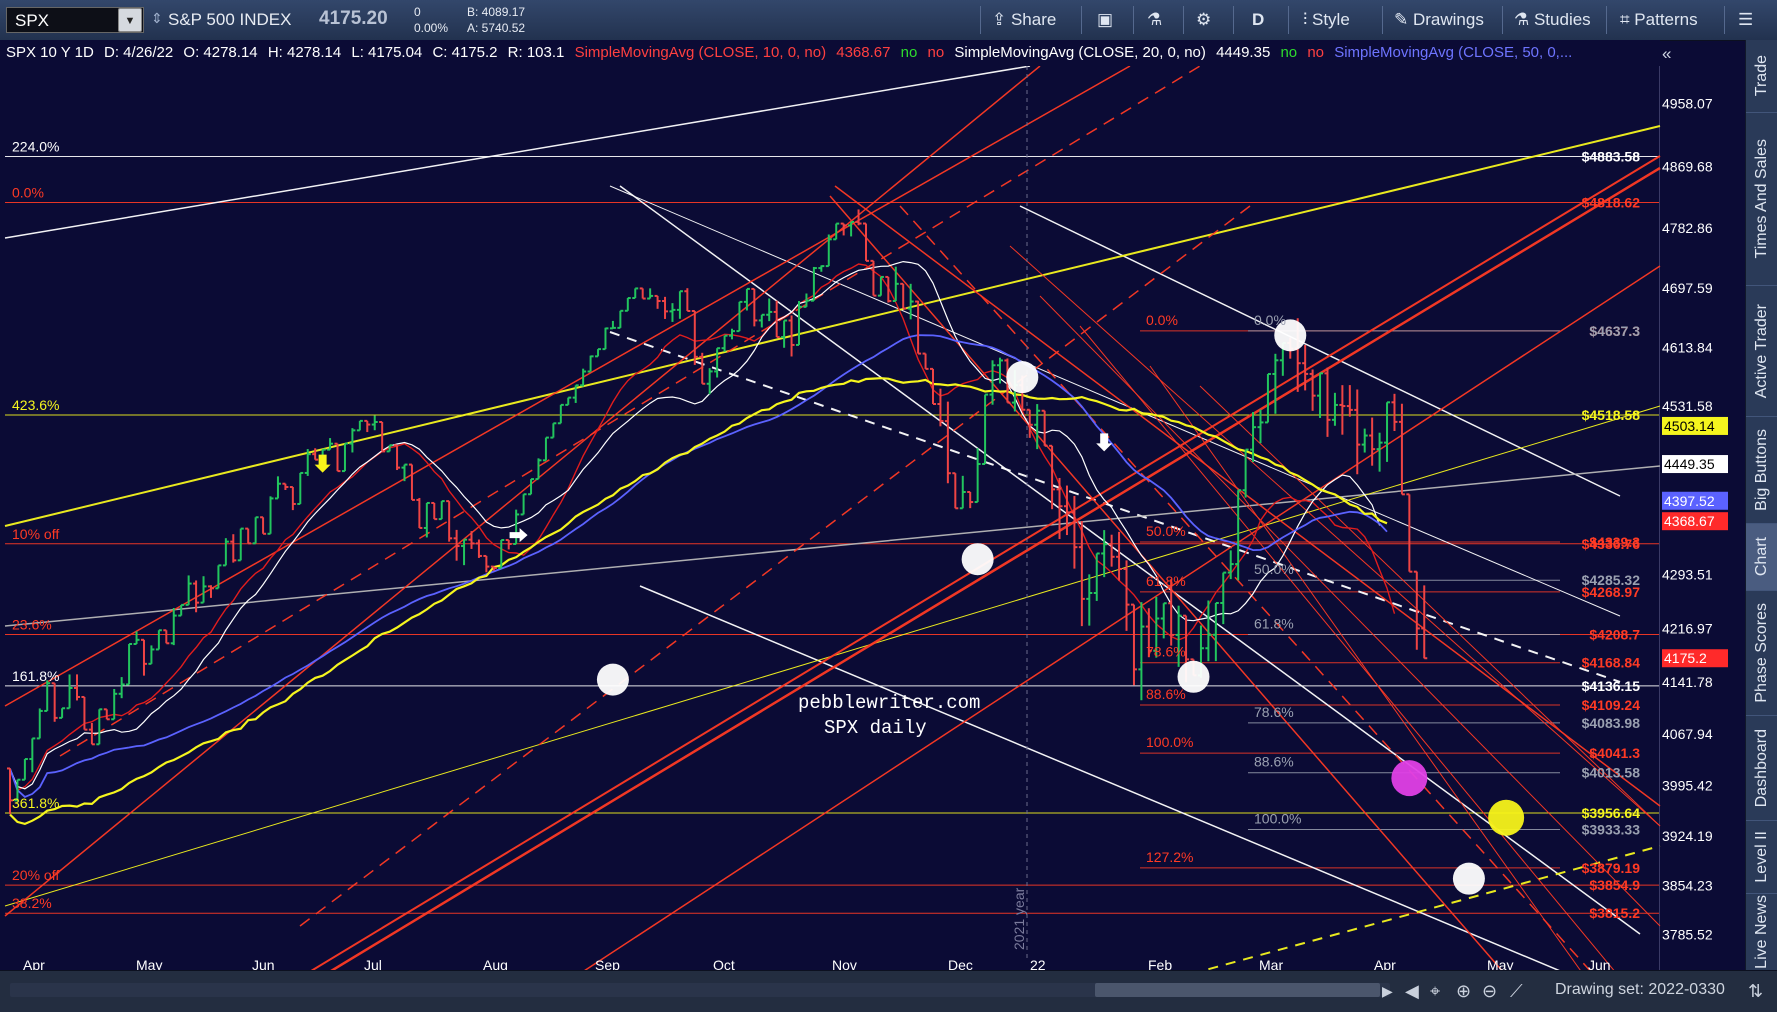  Describe the element at coordinates (1611, 830) in the screenshot. I see `level-price-label: $3933.33` at that location.